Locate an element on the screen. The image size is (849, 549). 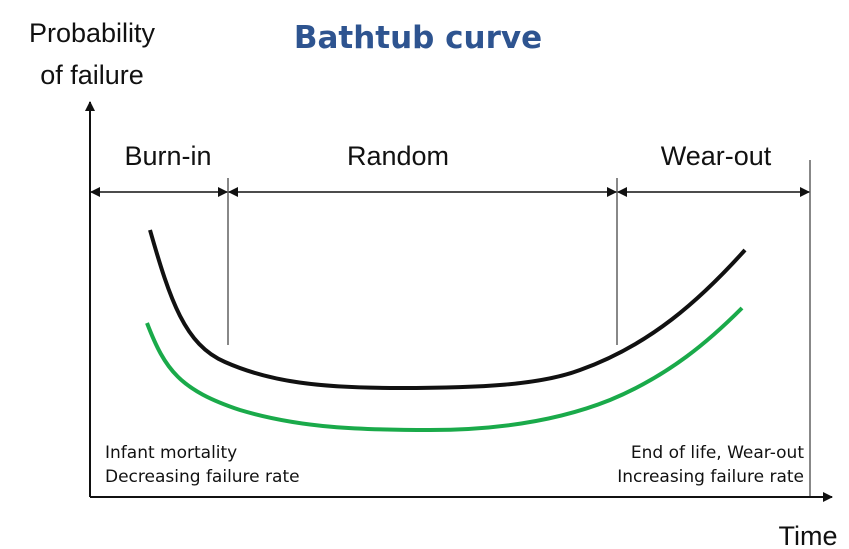
x-axis-label: Time is located at coordinates (808, 535).